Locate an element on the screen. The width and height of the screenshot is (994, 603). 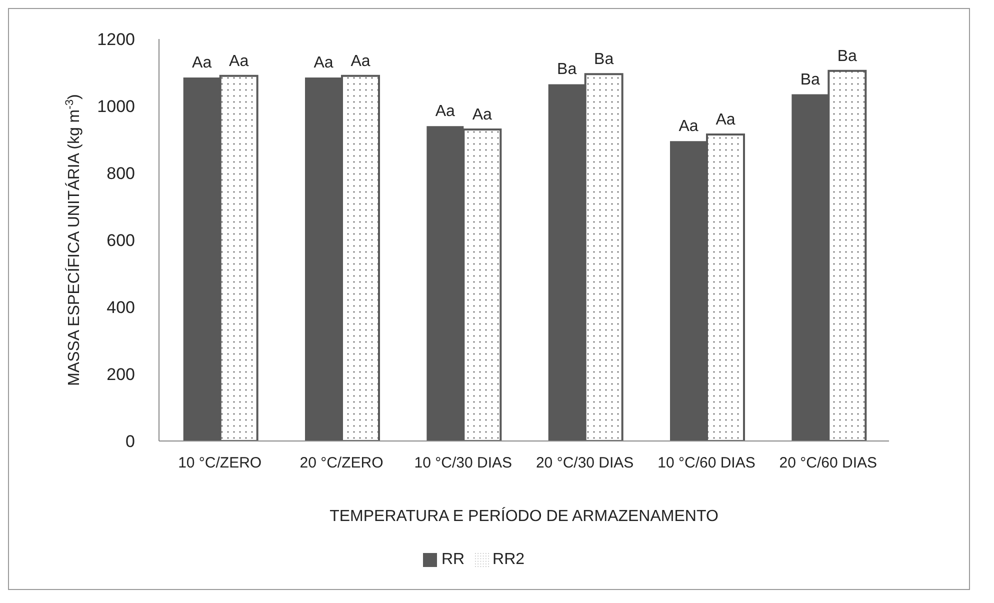
y-tick-label: 400 is located at coordinates (120, 308).